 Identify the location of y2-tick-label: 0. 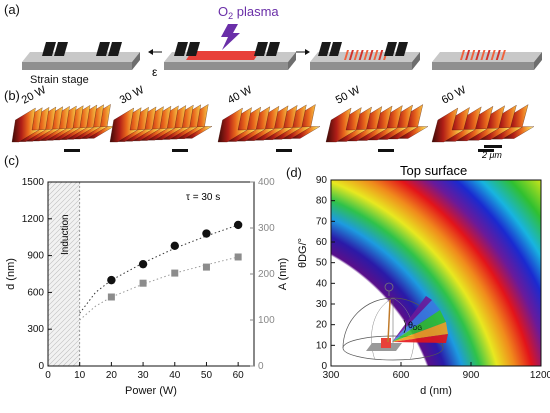
(261, 366).